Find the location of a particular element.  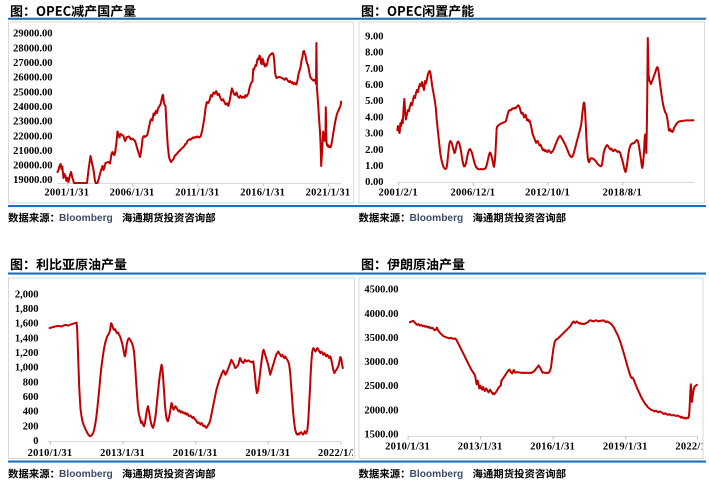

svg-text: 2006/12/1 is located at coordinates (472, 193).